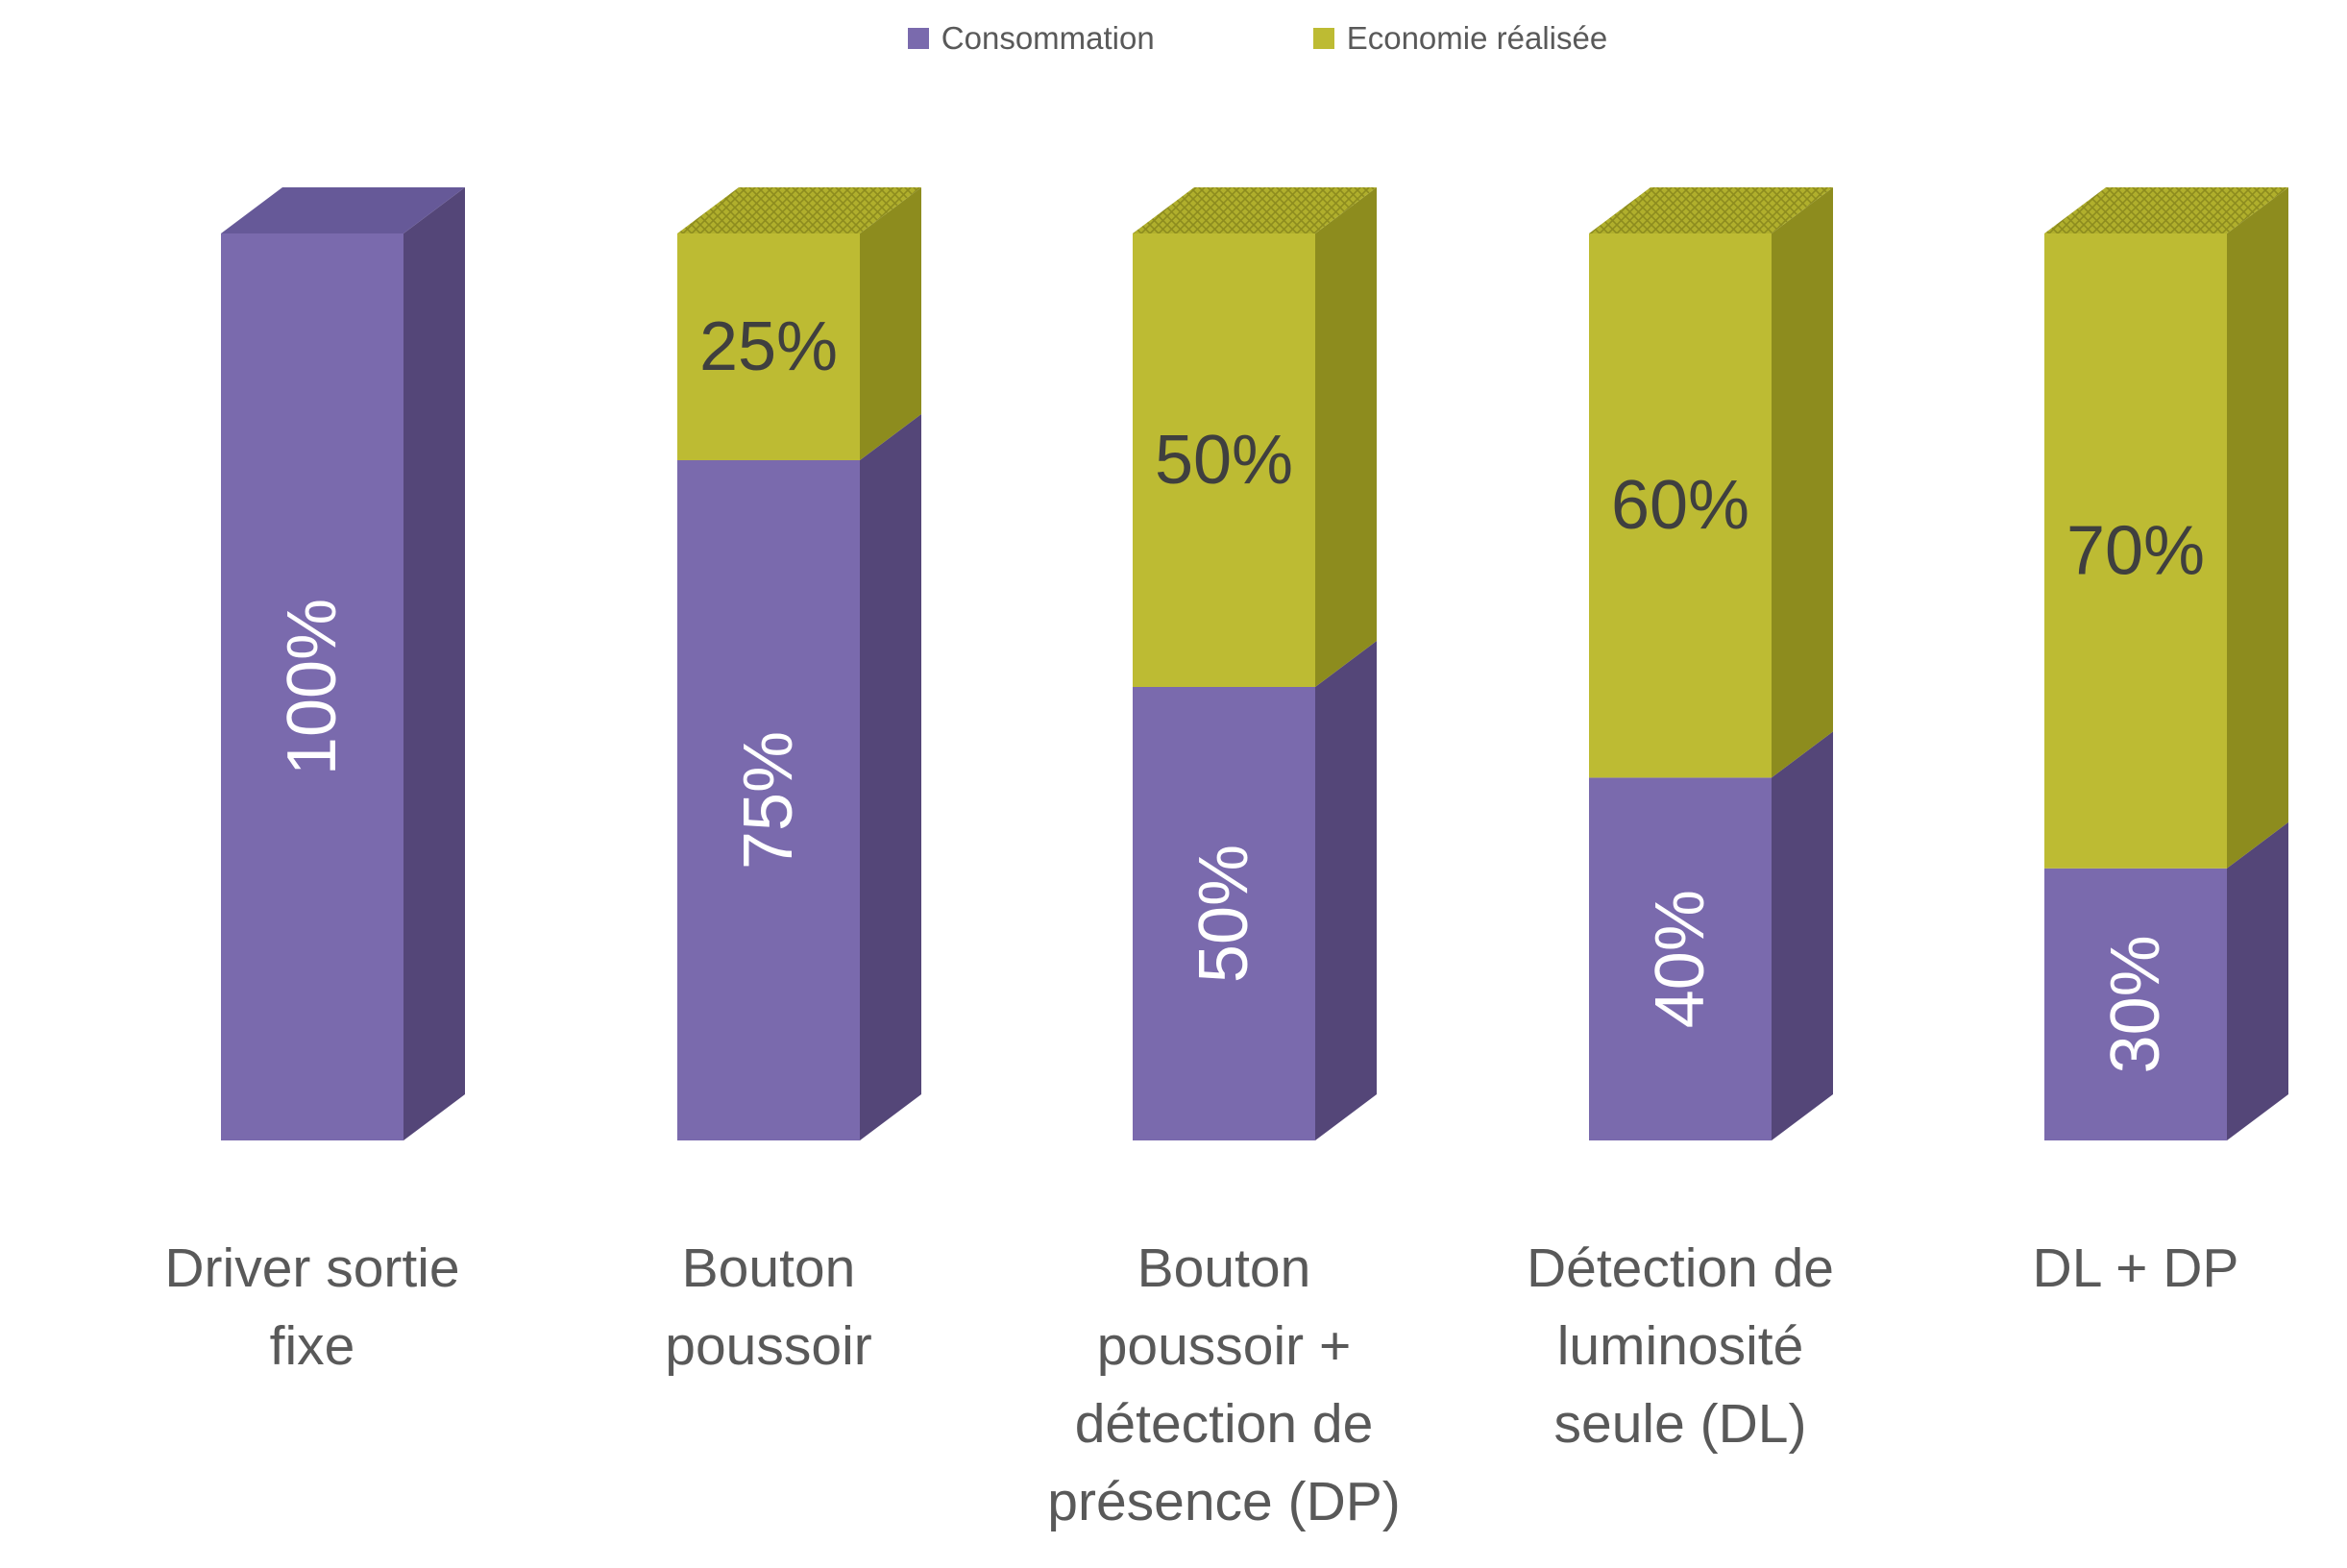 The width and height of the screenshot is (2347, 1568). I want to click on data-label-economie-4: 70%, so click(2135, 550).